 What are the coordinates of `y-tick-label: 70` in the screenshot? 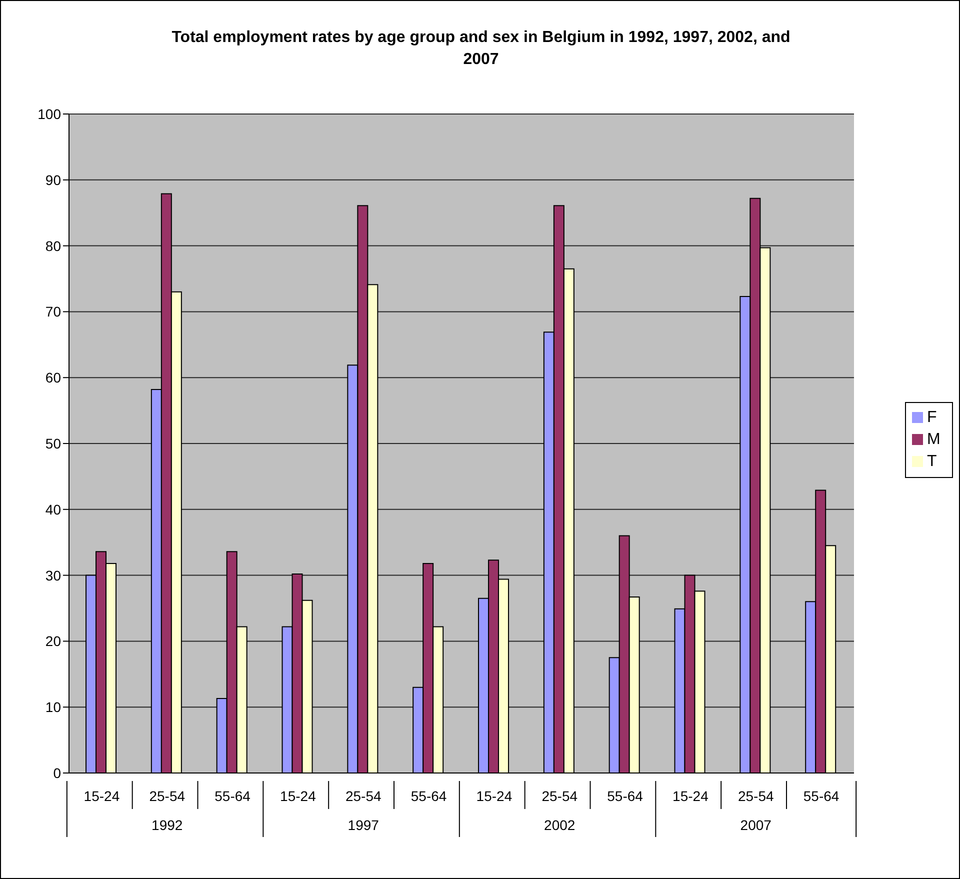 It's located at (53, 312).